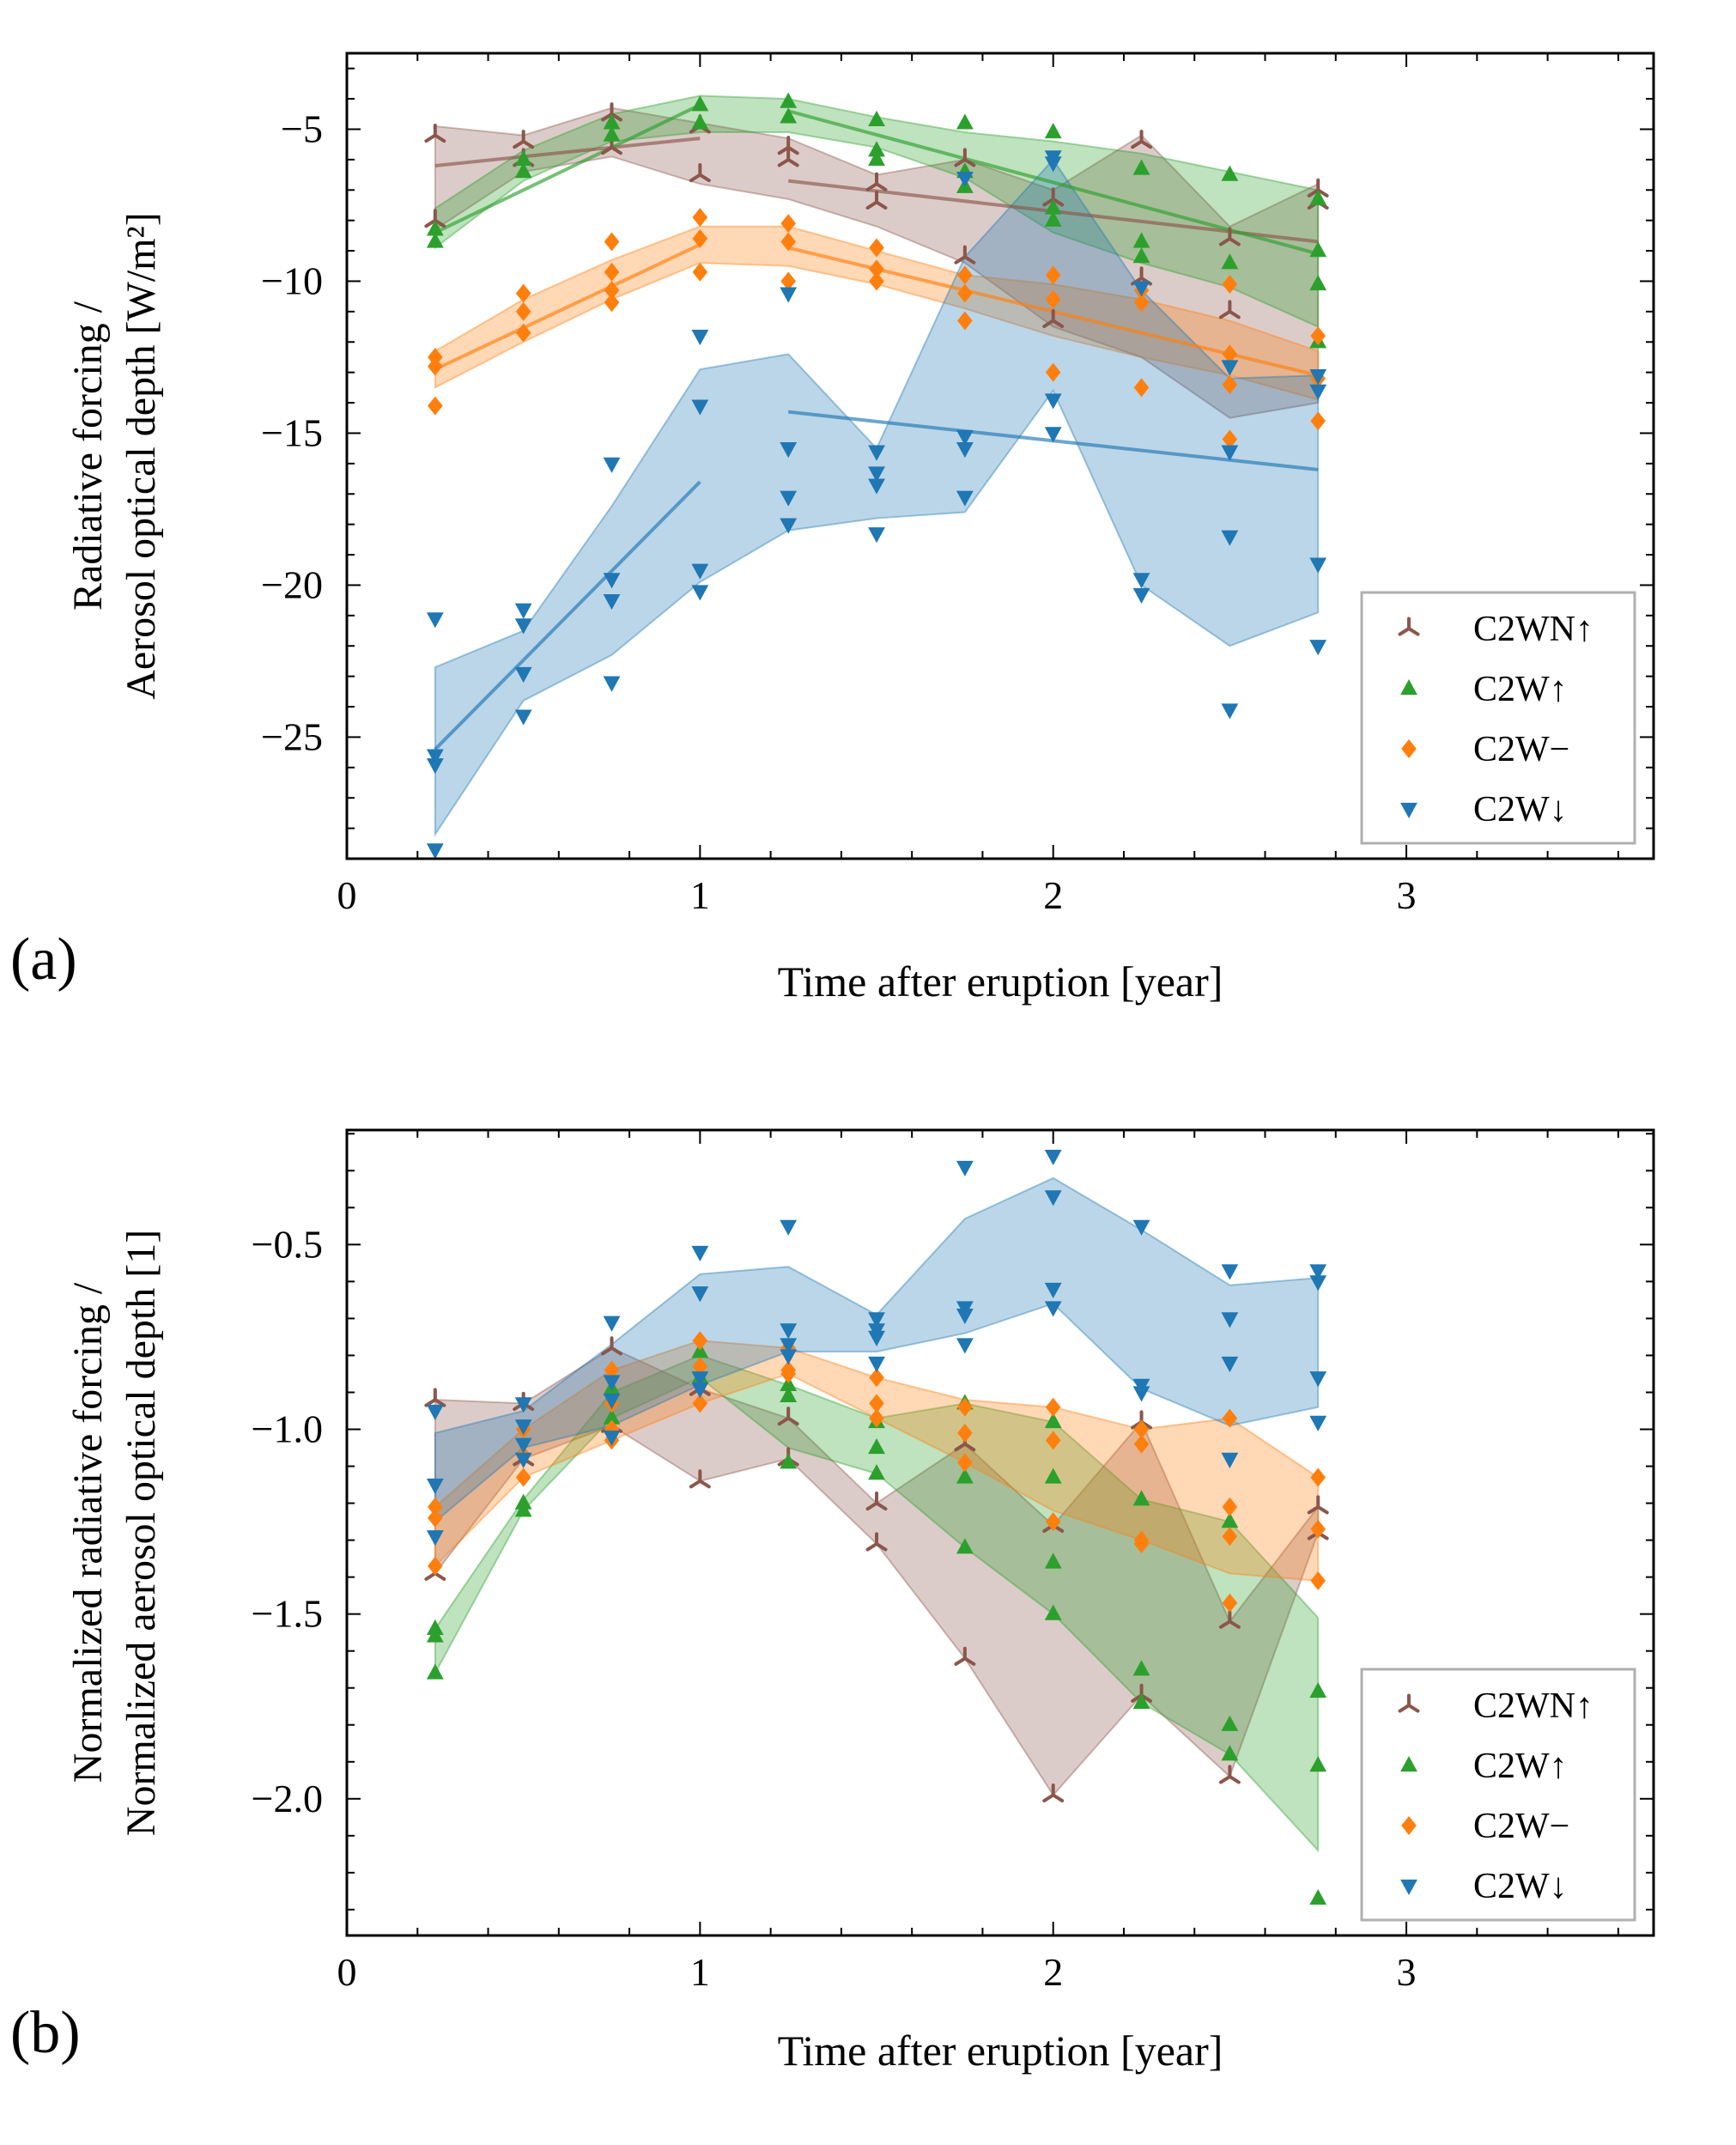  What do you see at coordinates (292, 432) in the screenshot?
I see `y-tick-label: −15` at bounding box center [292, 432].